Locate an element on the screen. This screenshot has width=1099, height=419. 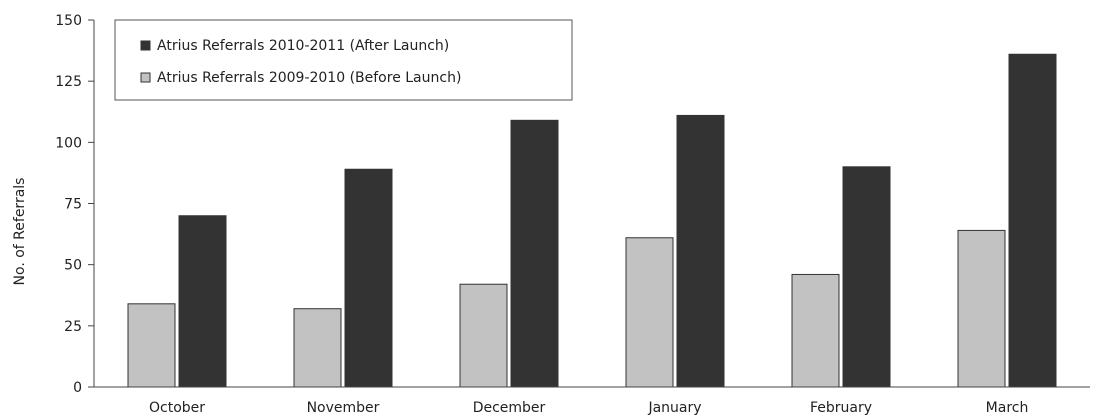
x-tick-label: November is located at coordinates (343, 408).